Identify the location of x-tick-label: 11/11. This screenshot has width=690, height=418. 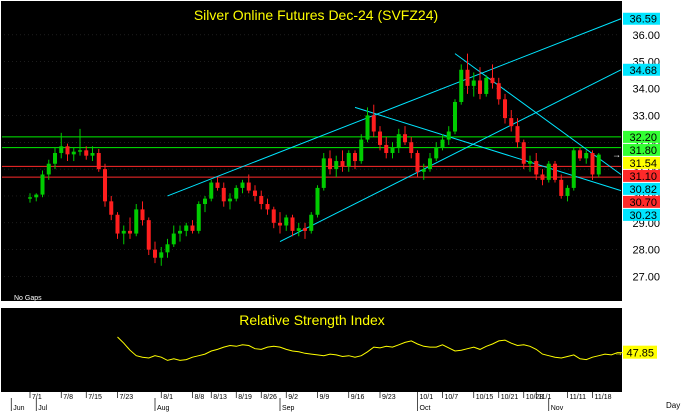
(578, 397).